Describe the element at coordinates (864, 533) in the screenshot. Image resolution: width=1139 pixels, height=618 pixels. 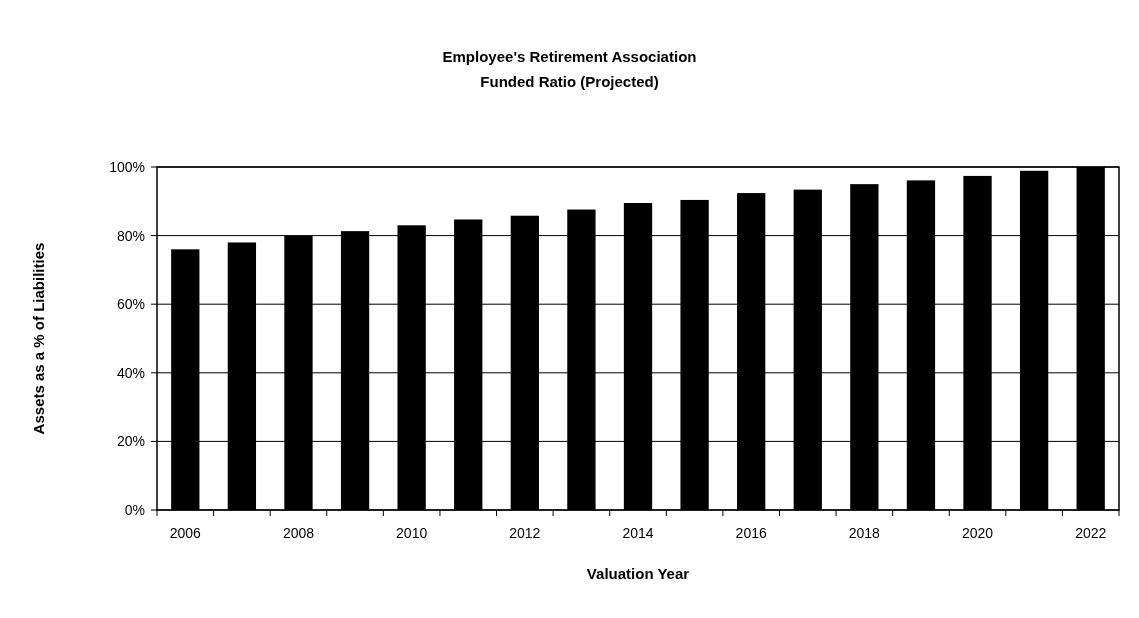
I see `x-tick-label: 2018` at that location.